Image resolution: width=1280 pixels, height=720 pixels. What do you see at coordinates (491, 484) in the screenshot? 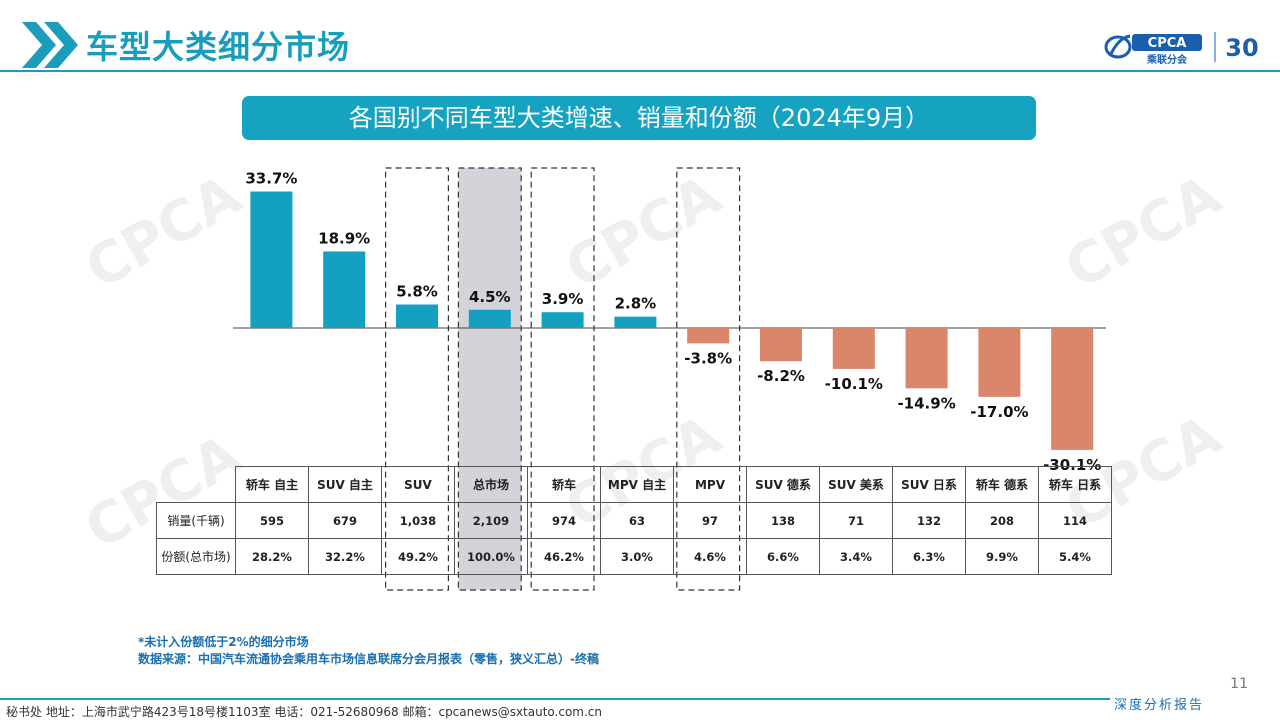
I see `table-column-header: 总市场` at bounding box center [491, 484].